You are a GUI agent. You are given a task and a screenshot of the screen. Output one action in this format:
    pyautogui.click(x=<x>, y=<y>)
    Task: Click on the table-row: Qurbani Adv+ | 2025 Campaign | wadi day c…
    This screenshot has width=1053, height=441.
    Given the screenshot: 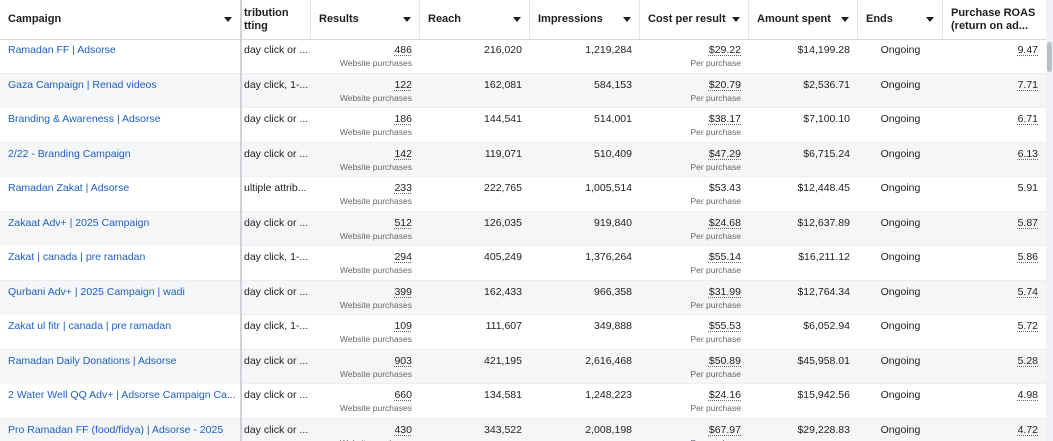 What is the action you would take?
    pyautogui.click(x=523, y=297)
    